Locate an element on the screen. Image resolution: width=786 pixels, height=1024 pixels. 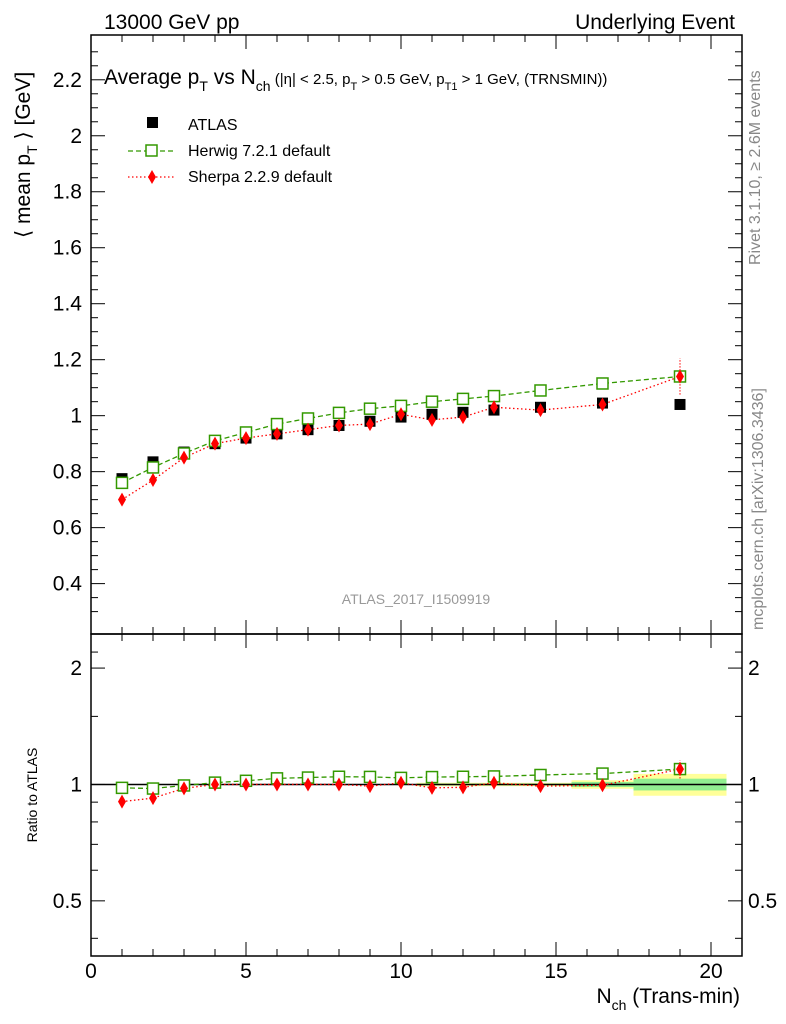
series-main is located at coordinates (401, 432).